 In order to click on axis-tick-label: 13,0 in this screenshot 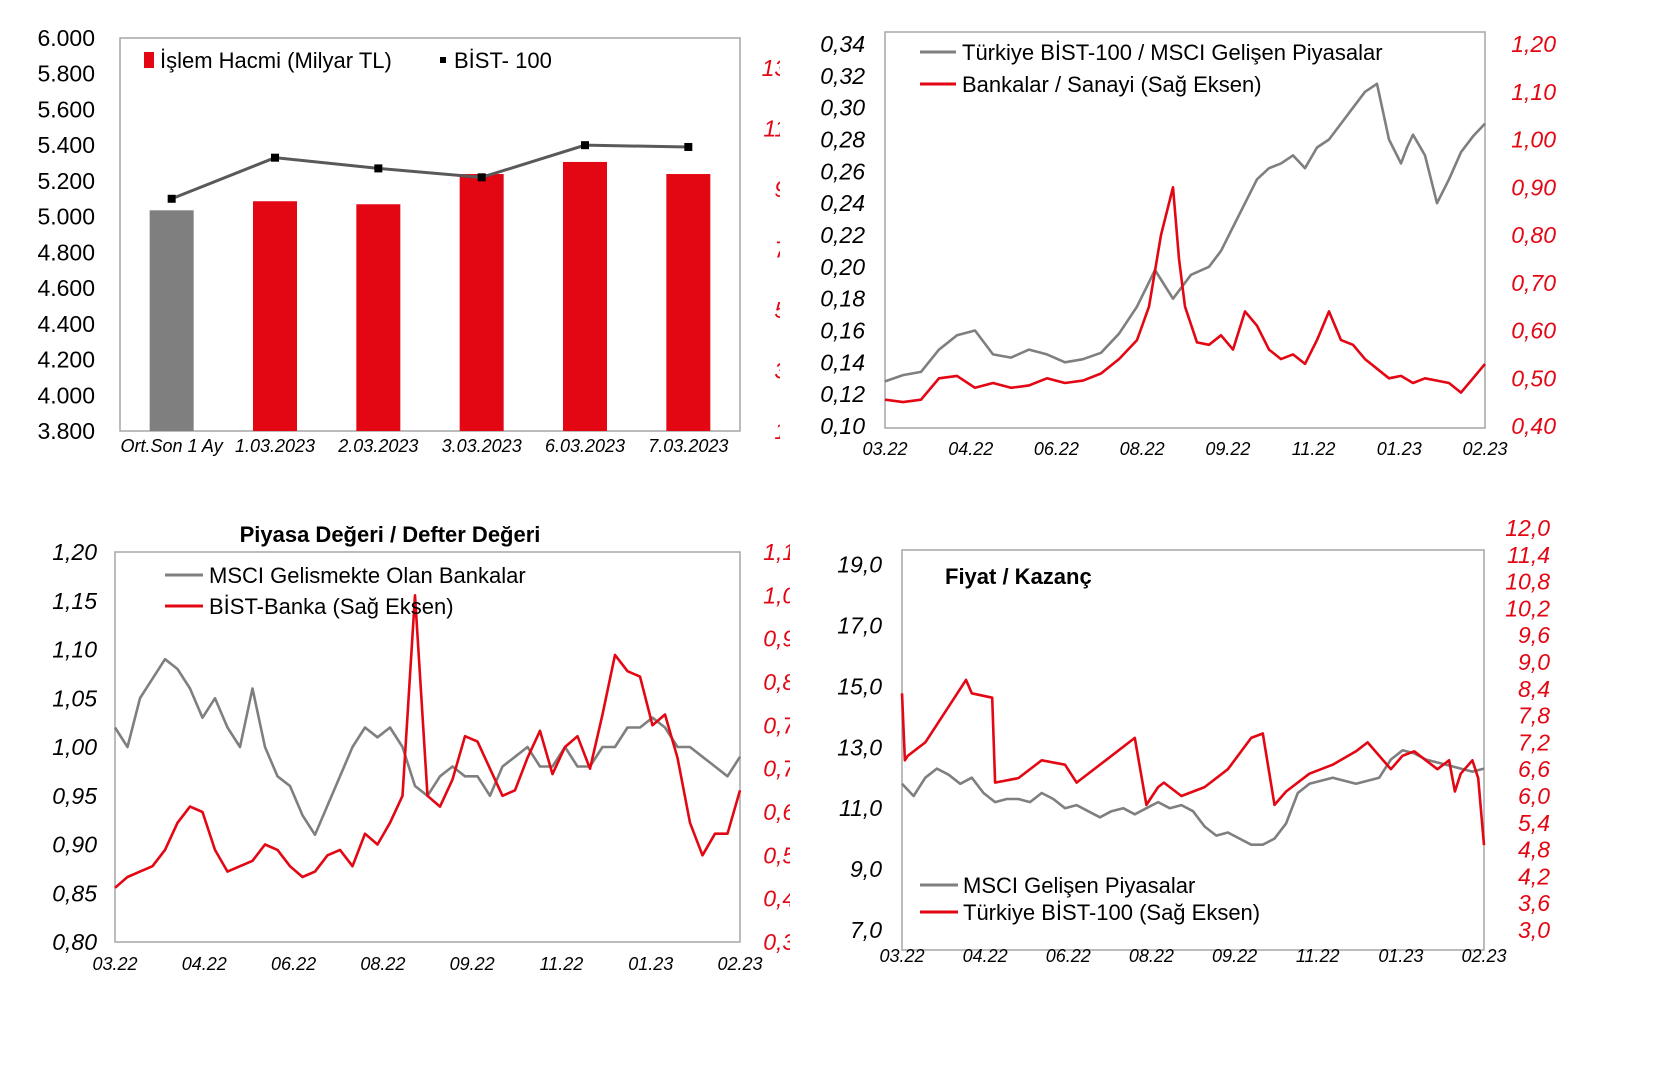, I will do `click(859, 747)`.